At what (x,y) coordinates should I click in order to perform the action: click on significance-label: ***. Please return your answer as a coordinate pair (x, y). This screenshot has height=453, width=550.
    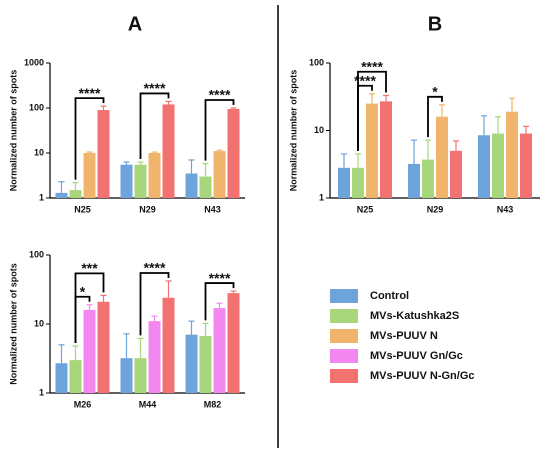
    Looking at the image, I should click on (89, 268).